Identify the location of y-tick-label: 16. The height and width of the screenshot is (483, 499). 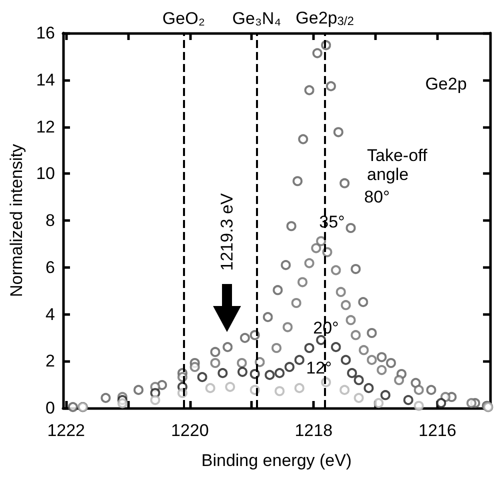
(45, 33).